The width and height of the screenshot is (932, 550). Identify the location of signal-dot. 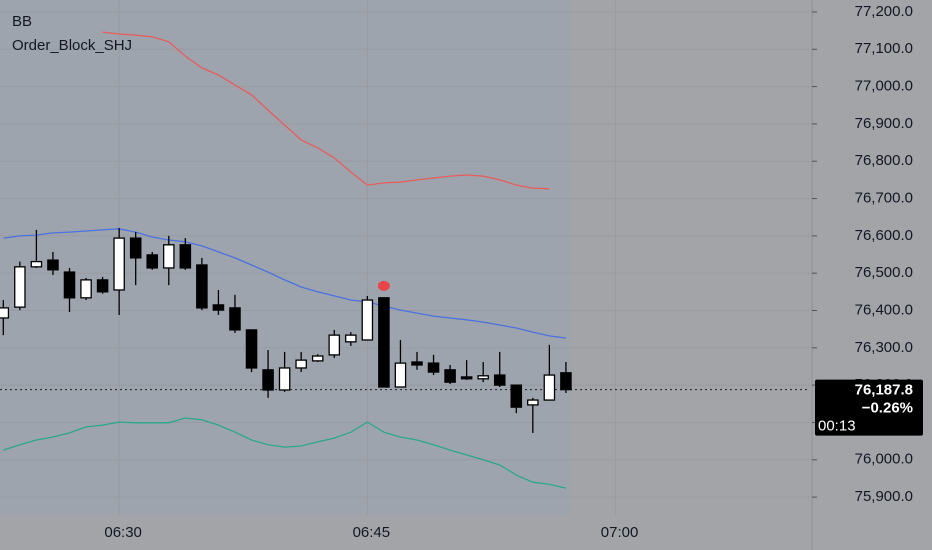
(383, 285).